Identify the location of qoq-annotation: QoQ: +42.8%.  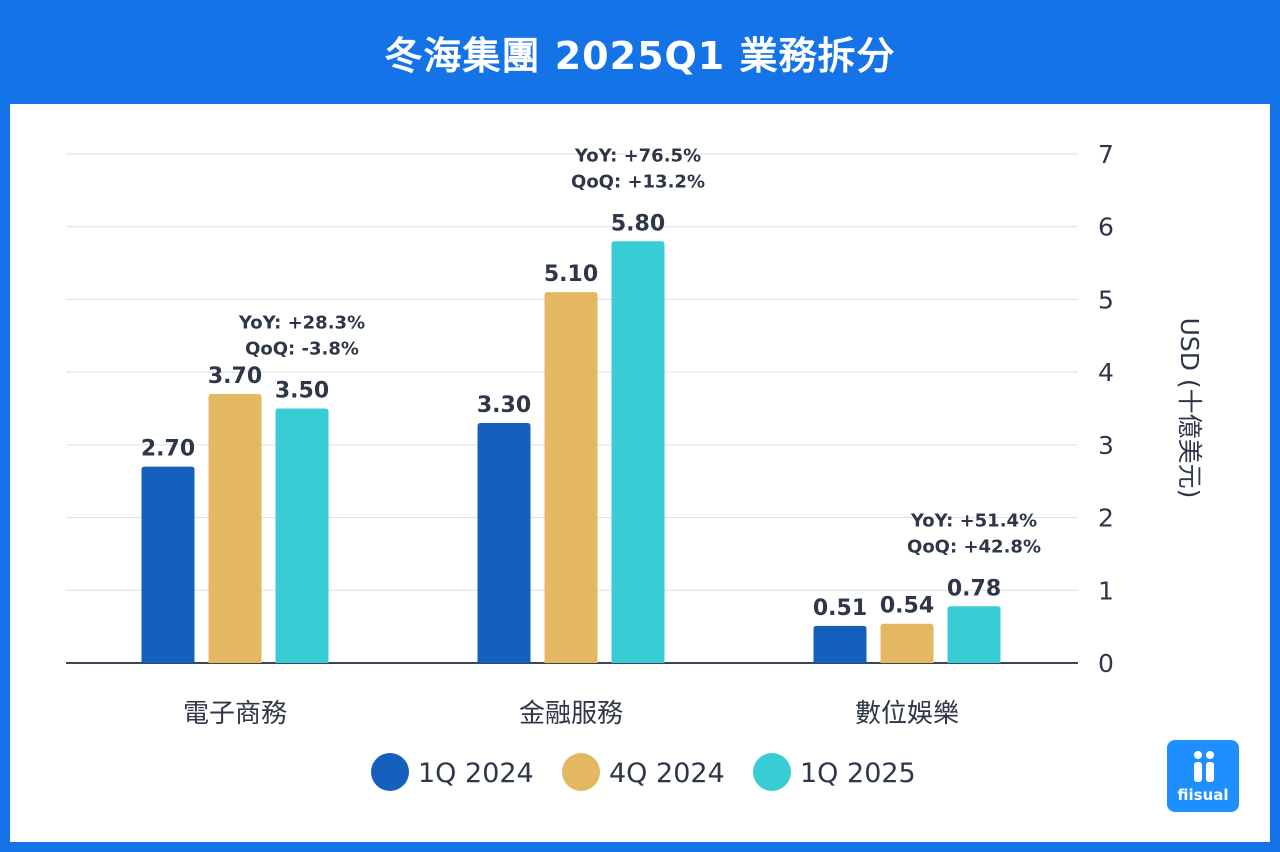
(974, 546).